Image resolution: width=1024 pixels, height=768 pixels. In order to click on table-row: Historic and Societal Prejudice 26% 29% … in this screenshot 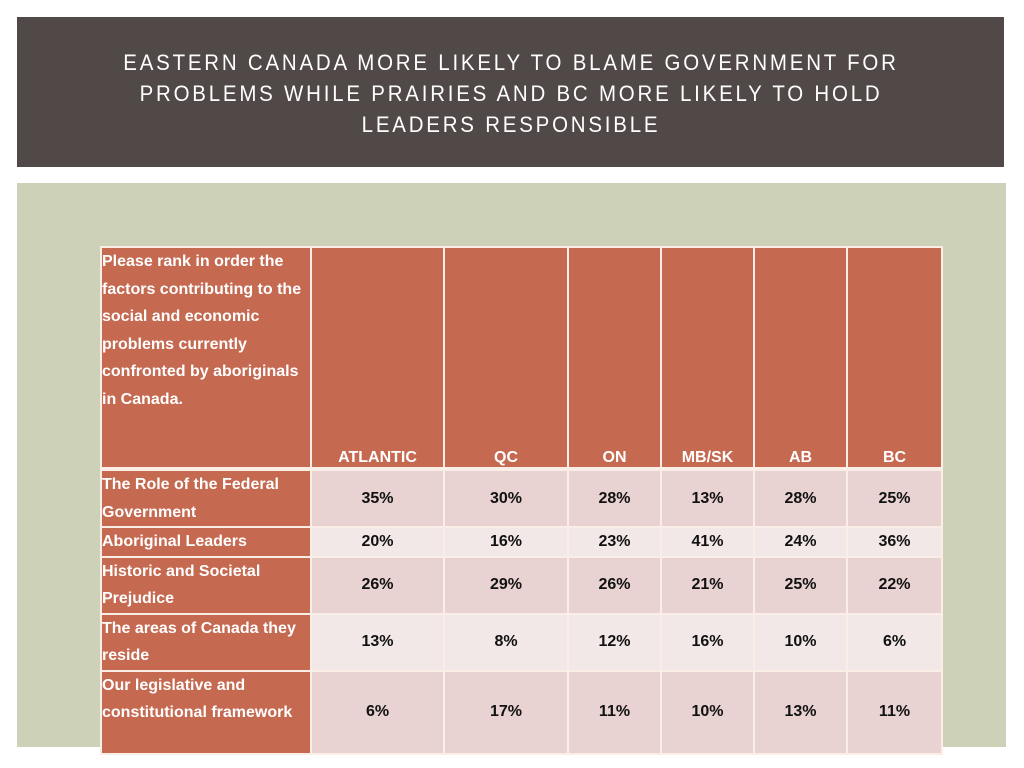, I will do `click(521, 585)`.